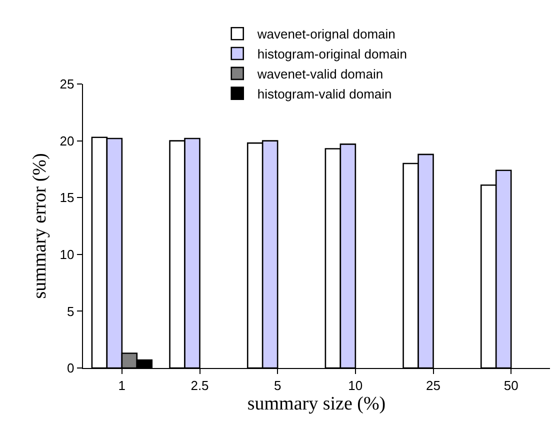 The height and width of the screenshot is (428, 552). What do you see at coordinates (67, 140) in the screenshot?
I see `y-tick-label: 20` at bounding box center [67, 140].